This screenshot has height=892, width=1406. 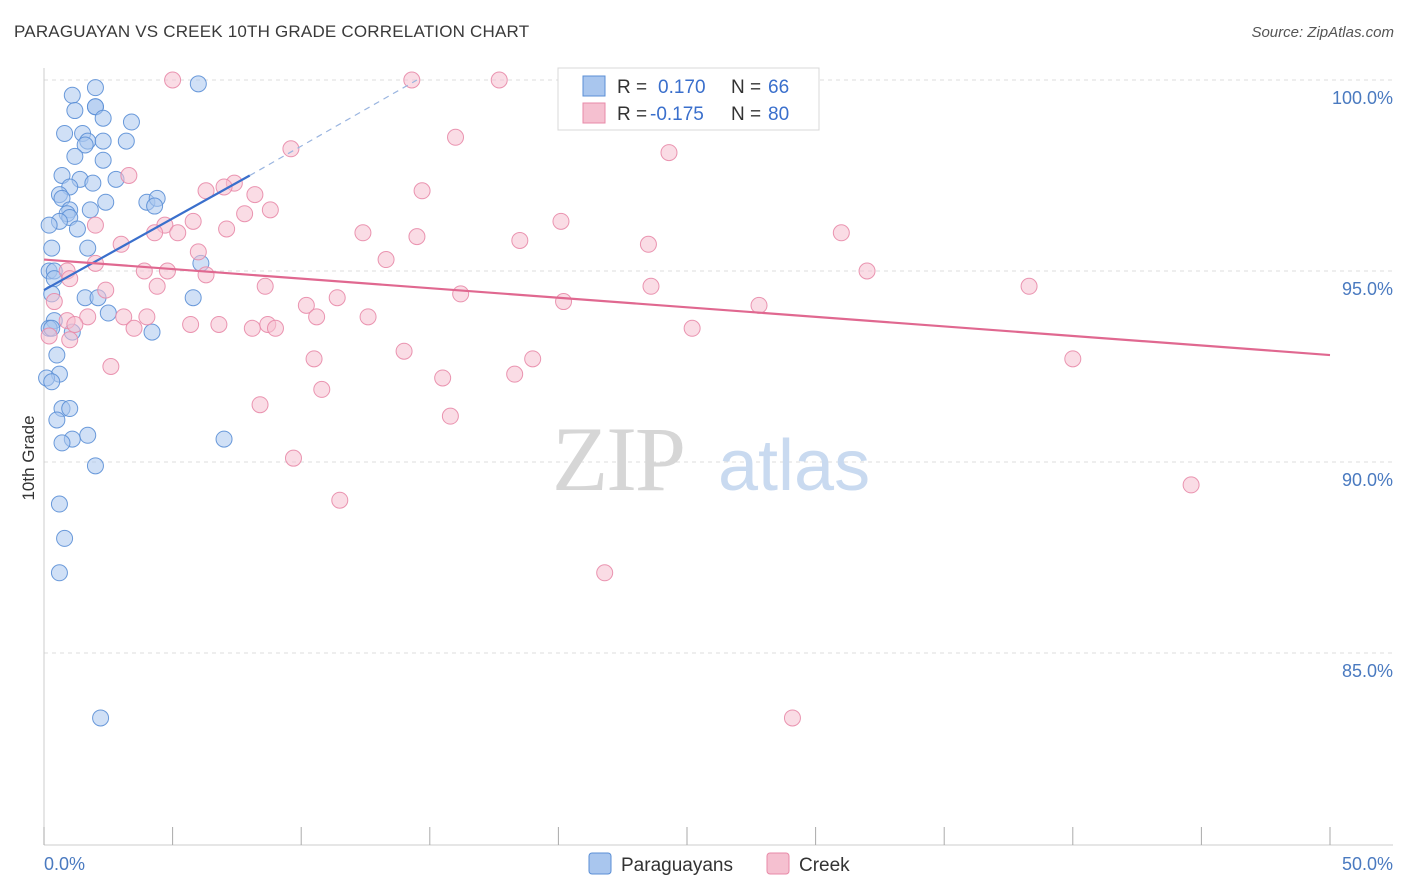 What do you see at coordinates (778, 863) in the screenshot?
I see `bottom-legend-swatch-creek` at bounding box center [778, 863].